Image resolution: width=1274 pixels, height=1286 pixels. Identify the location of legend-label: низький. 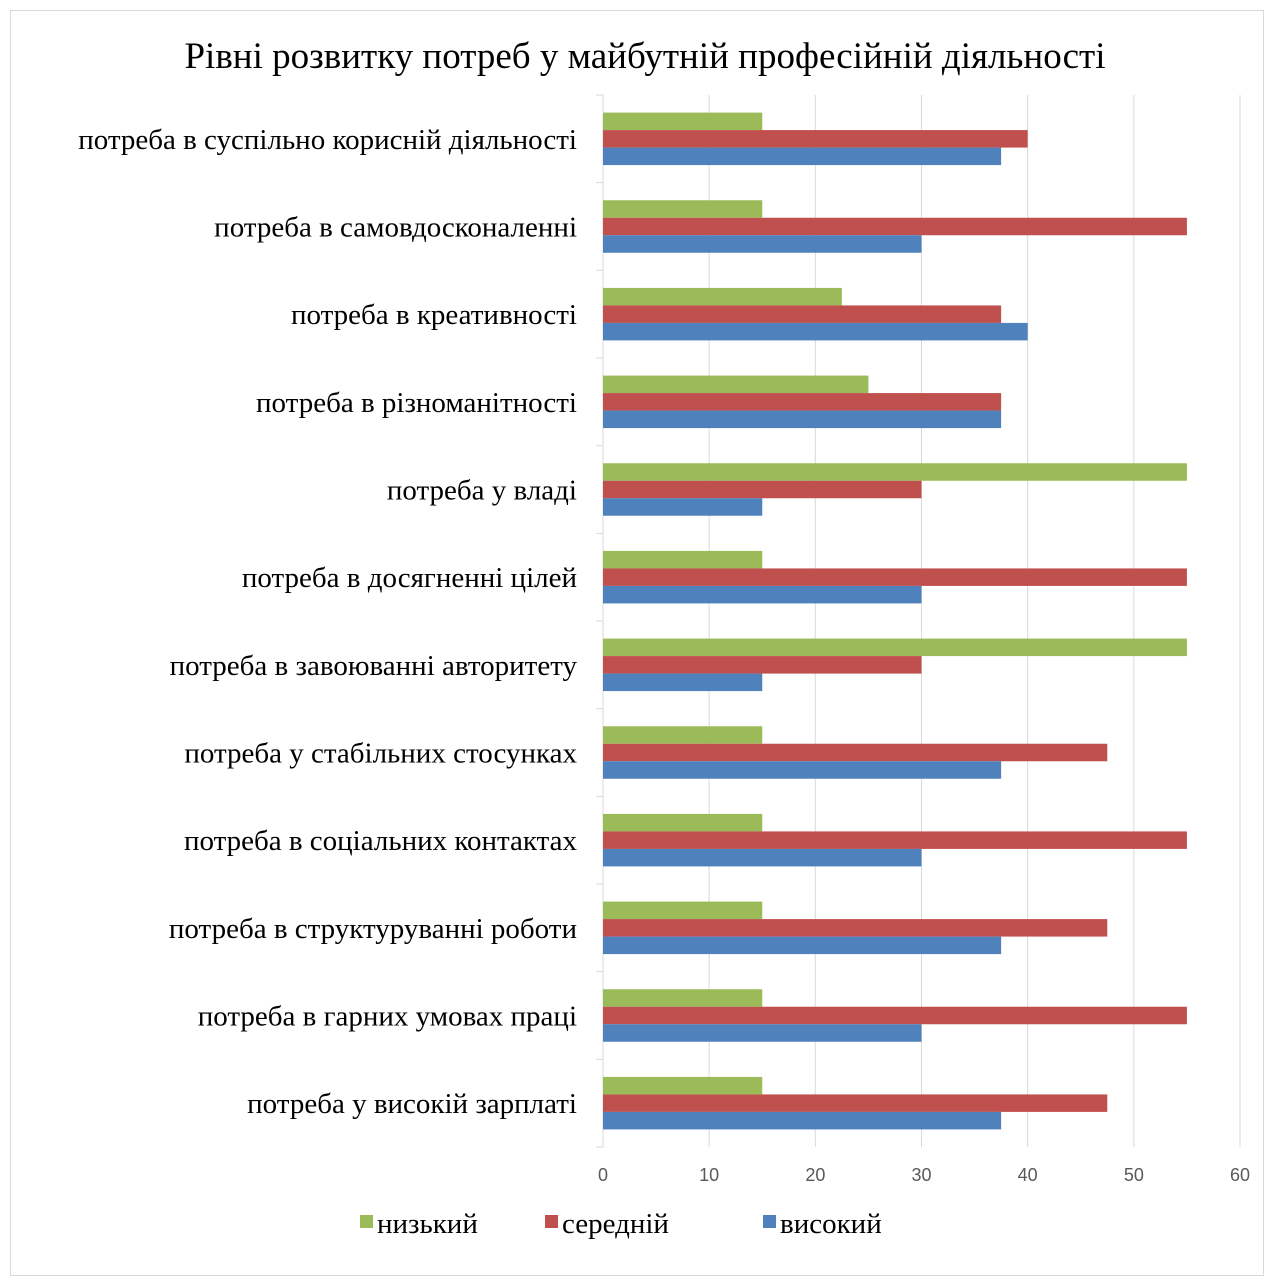
(427, 1224).